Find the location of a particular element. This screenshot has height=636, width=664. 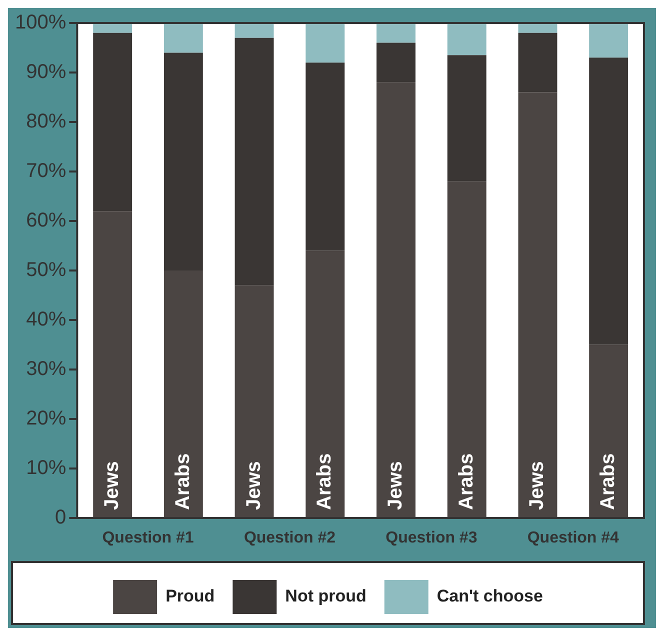

legend-label: Not proud is located at coordinates (325, 596).